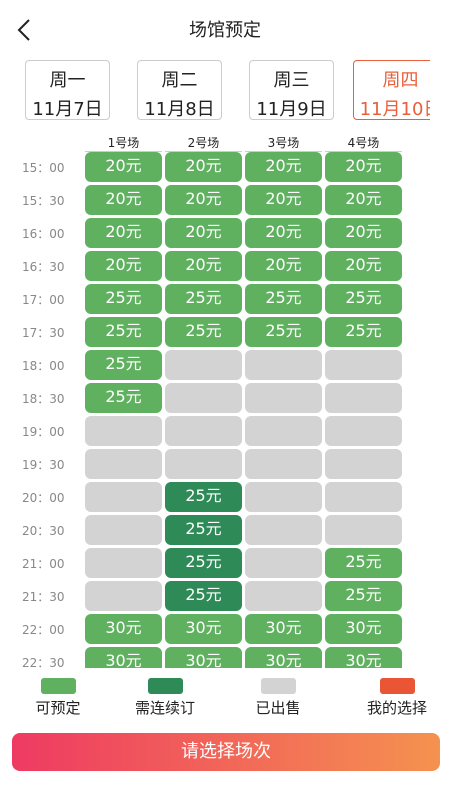 Image resolution: width=450 pixels, height=800 pixels. What do you see at coordinates (43, 300) in the screenshot?
I see `time-label: 17：00` at bounding box center [43, 300].